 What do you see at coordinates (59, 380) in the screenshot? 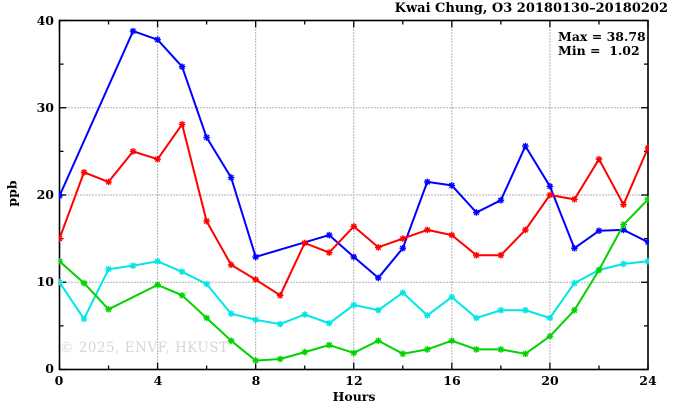
I see `x-tick-label-0: 0` at bounding box center [59, 380].